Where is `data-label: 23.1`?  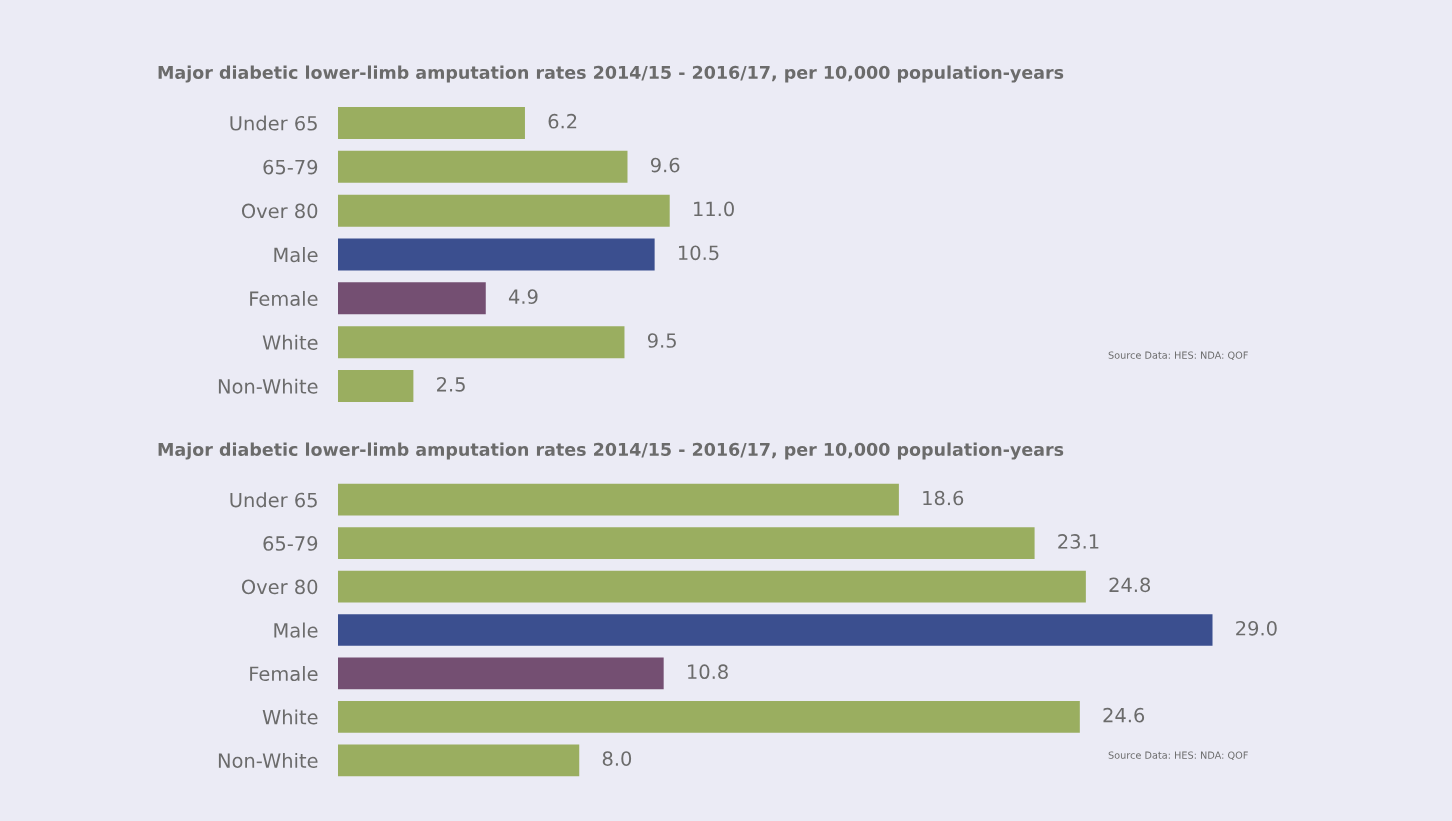 data-label: 23.1 is located at coordinates (1078, 541).